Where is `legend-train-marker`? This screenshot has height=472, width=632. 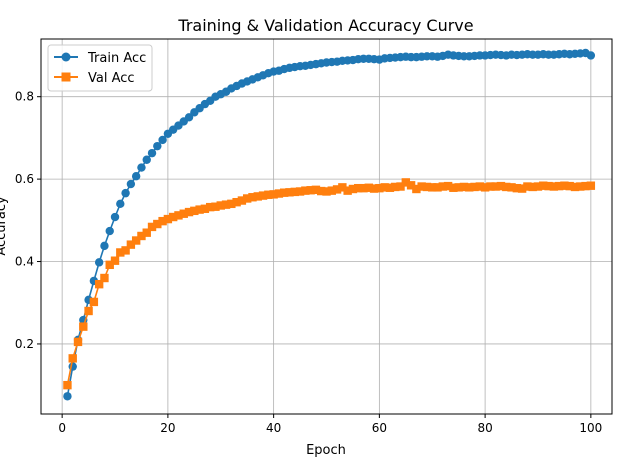
legend-train-marker is located at coordinates (66, 57).